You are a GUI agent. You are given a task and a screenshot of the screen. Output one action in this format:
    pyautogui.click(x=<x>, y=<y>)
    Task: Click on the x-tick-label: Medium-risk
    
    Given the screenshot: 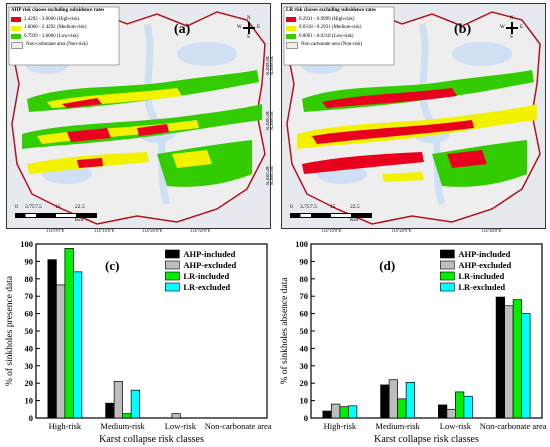 What is the action you would take?
    pyautogui.click(x=122, y=426)
    